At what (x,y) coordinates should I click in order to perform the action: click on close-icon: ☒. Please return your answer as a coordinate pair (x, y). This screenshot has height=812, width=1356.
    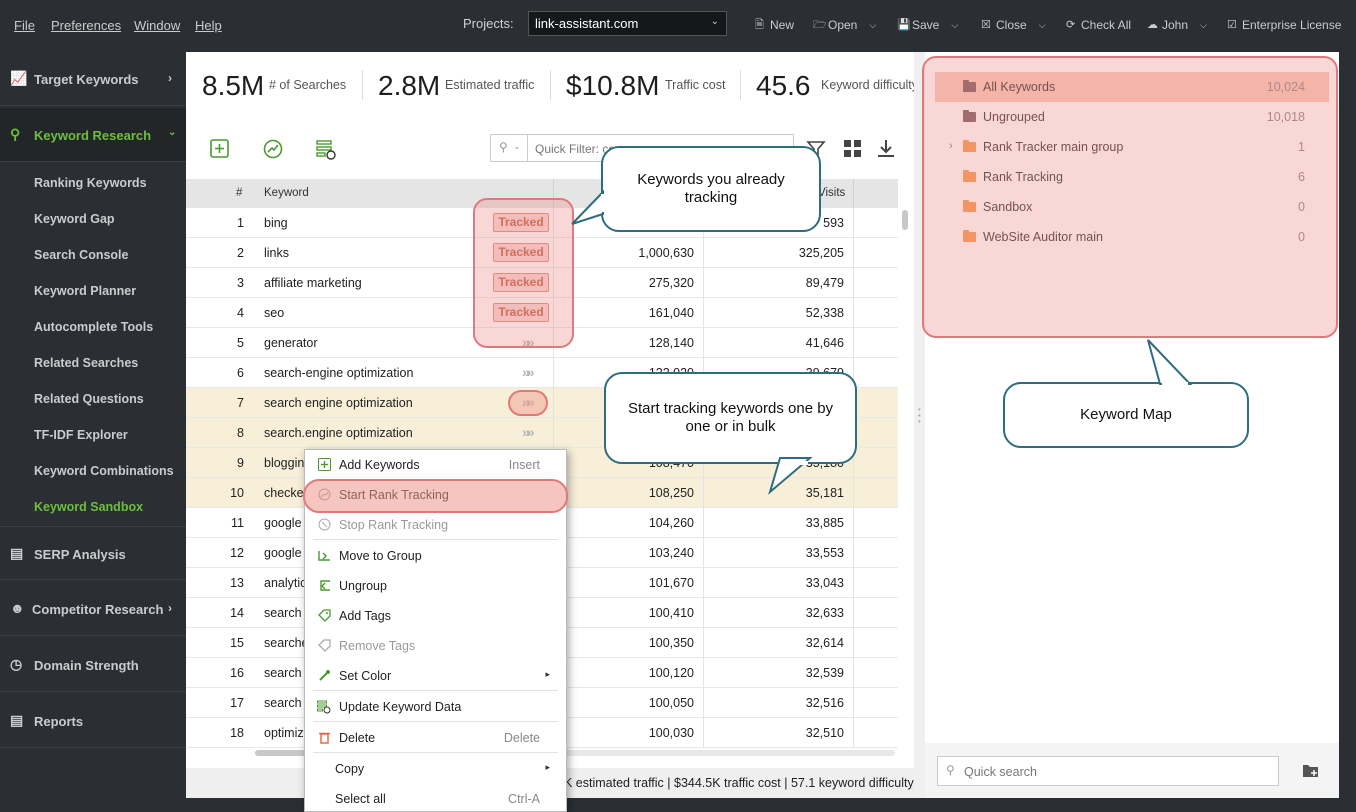
    Looking at the image, I should click on (986, 24).